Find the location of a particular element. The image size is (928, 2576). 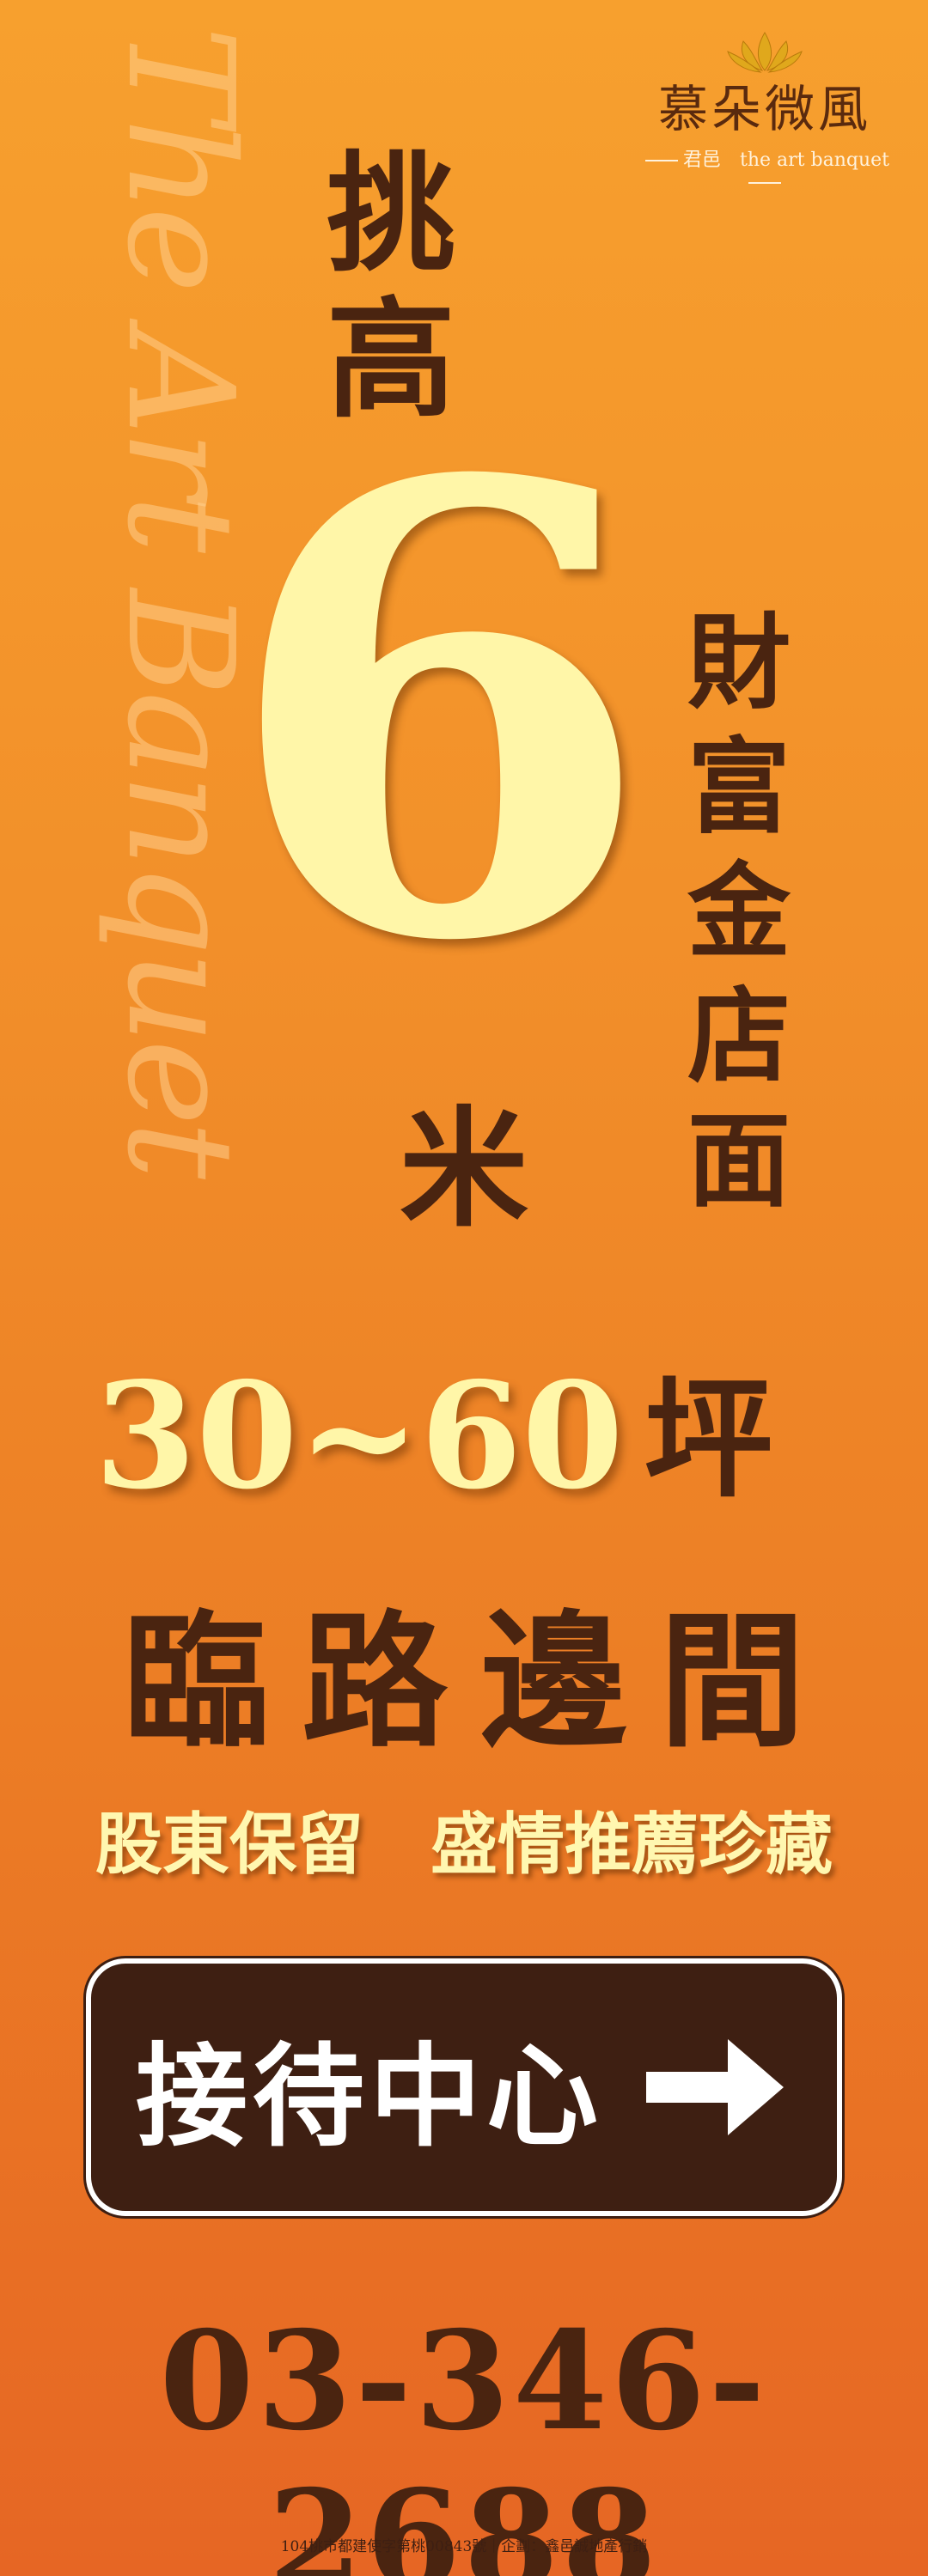

height-unit: 米 is located at coordinates (464, 1170).